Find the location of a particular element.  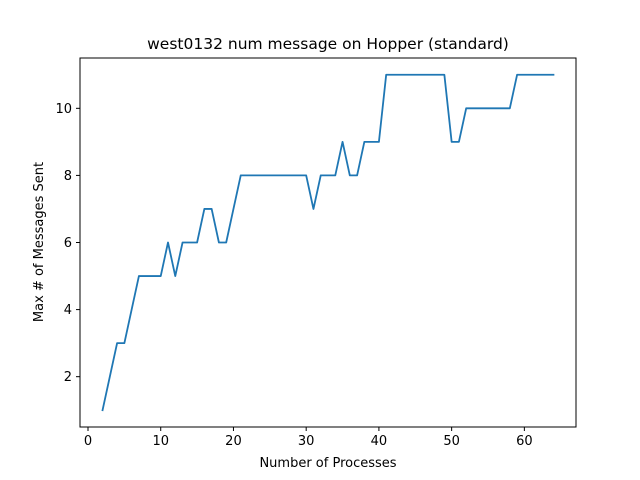

y-tick-label: 8 is located at coordinates (68, 176).